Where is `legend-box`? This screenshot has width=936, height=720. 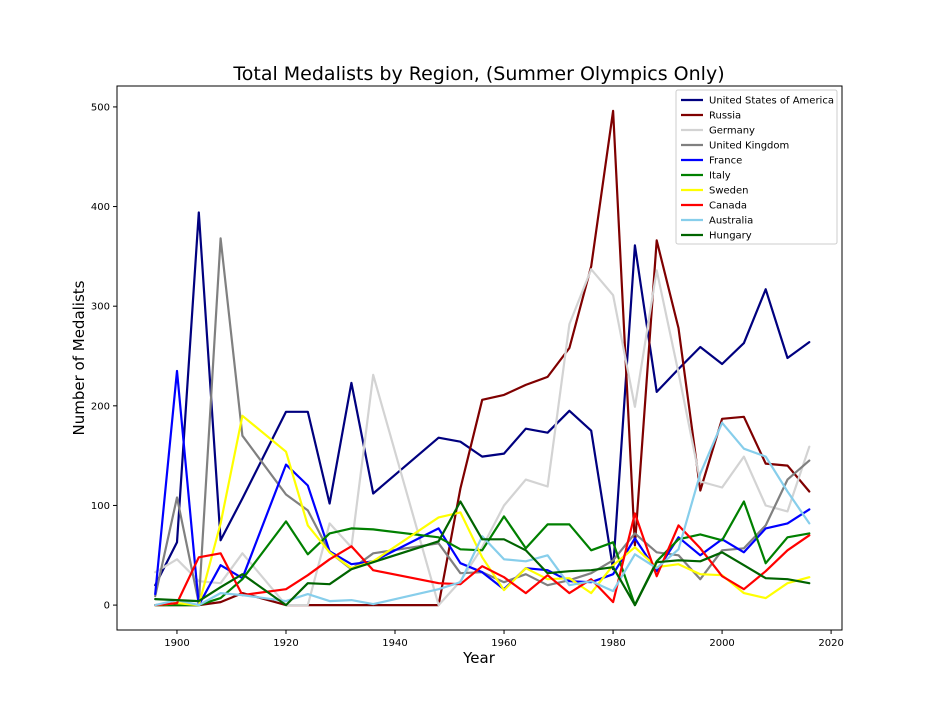
legend-box is located at coordinates (756, 167).